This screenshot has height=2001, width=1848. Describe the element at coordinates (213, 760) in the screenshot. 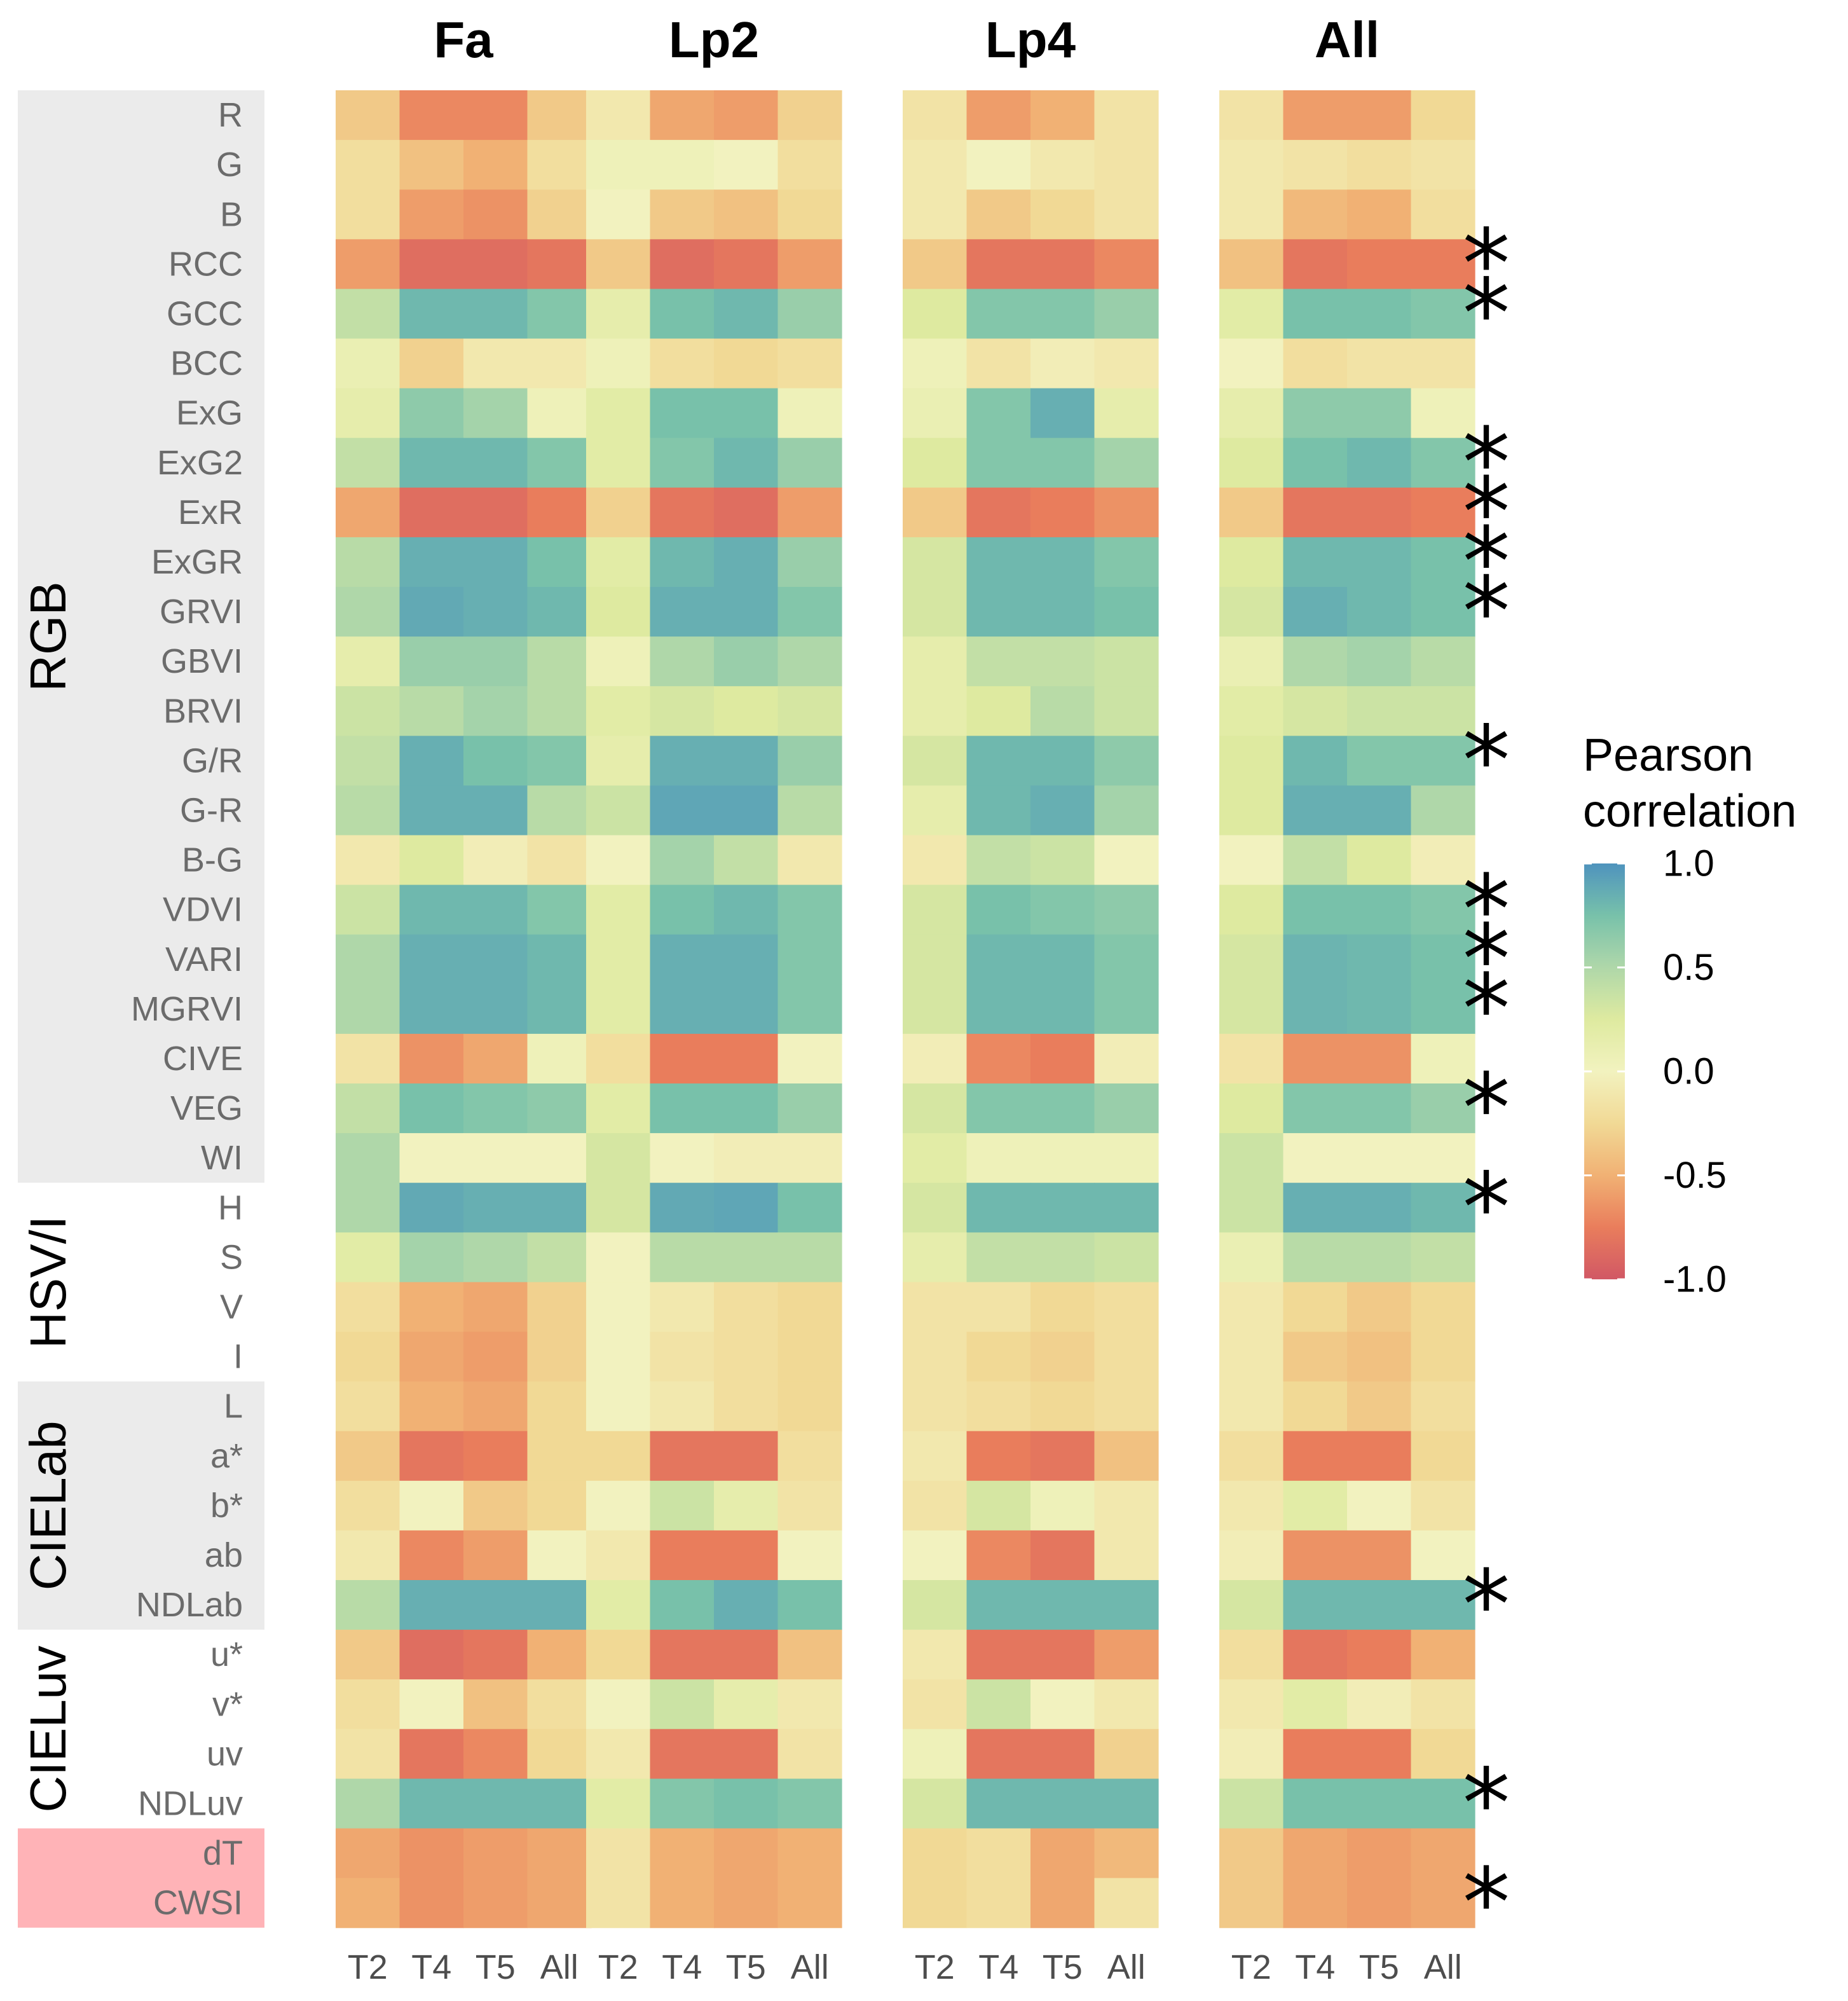

I see `row-label-g-over-r: G/R` at that location.